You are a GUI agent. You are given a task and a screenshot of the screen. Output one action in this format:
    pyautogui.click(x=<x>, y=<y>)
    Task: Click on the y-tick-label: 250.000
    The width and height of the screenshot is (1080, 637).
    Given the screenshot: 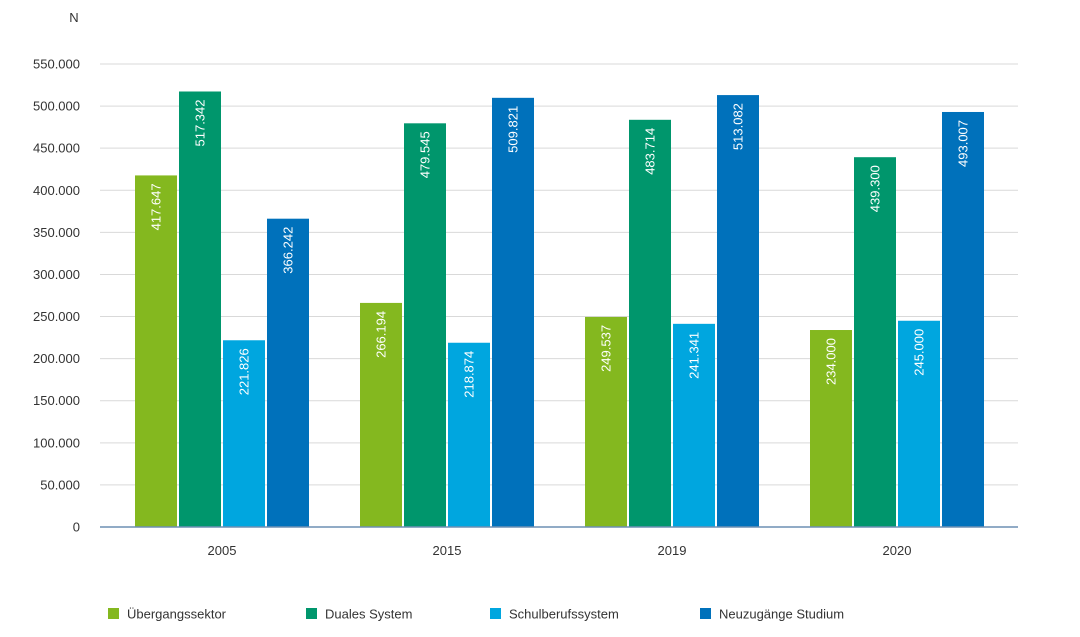 What is the action you would take?
    pyautogui.click(x=56, y=316)
    